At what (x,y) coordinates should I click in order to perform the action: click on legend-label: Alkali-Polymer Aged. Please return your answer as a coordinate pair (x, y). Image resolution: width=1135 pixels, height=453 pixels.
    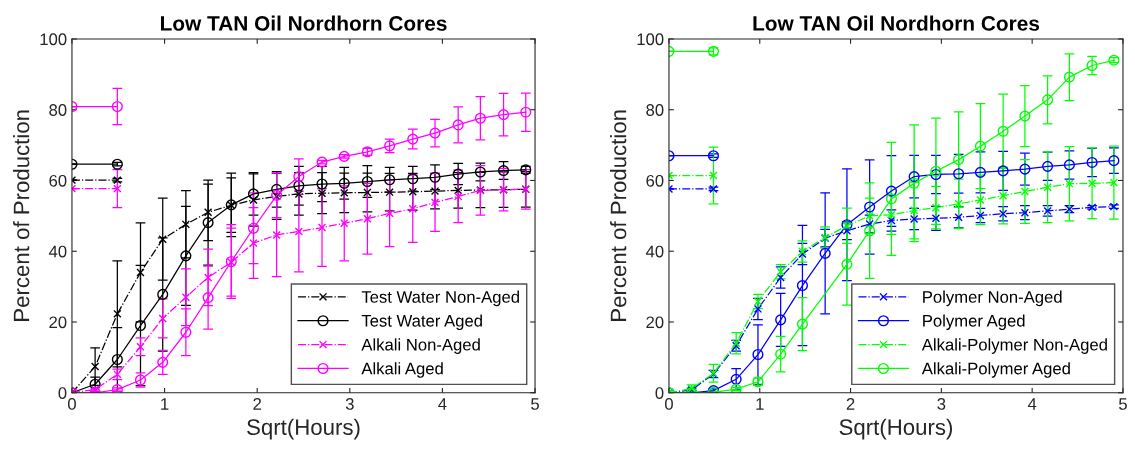
    Looking at the image, I should click on (995, 370).